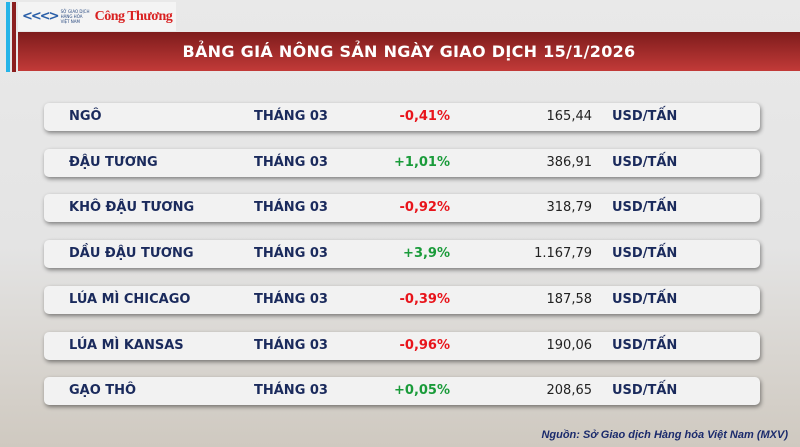 The width and height of the screenshot is (800, 447). I want to click on price: 165,44, so click(569, 116).